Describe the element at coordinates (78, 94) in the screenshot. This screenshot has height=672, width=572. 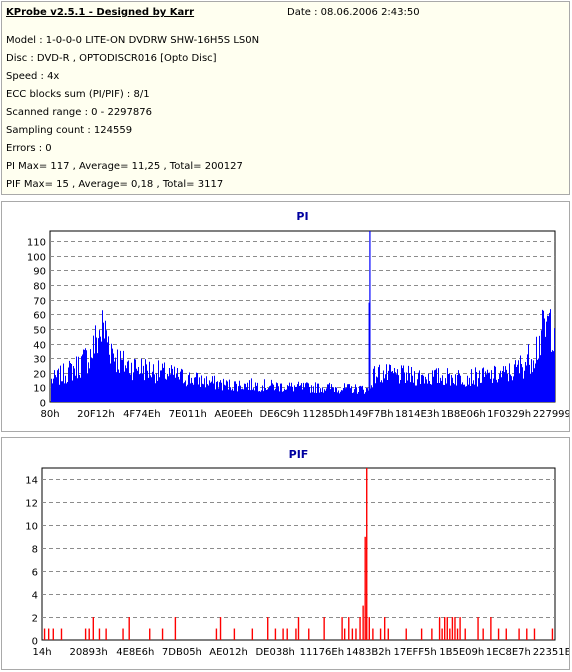
I see `info-ecc-sum: ECC blocks sum (PI/PIF) : 8/1` at that location.